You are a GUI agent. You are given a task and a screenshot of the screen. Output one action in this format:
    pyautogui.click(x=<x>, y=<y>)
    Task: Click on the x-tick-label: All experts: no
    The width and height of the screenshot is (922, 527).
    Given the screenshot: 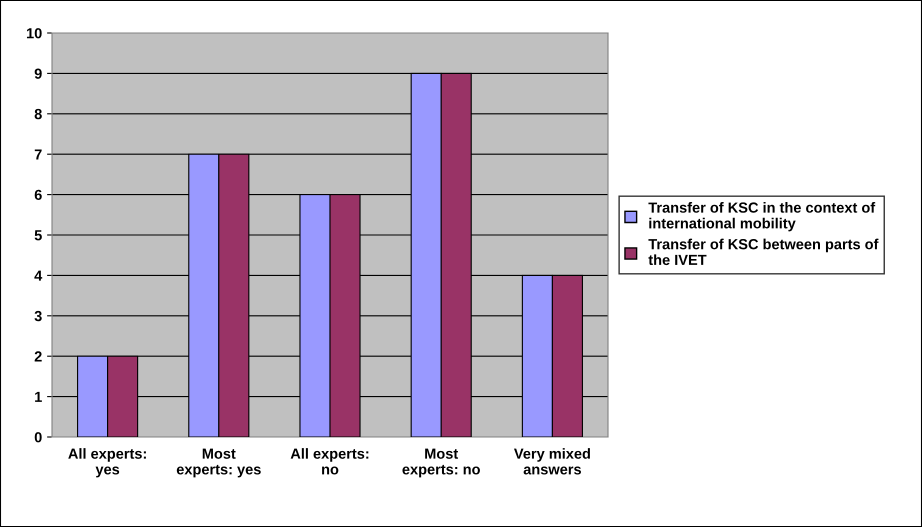 What is the action you would take?
    pyautogui.click(x=329, y=461)
    